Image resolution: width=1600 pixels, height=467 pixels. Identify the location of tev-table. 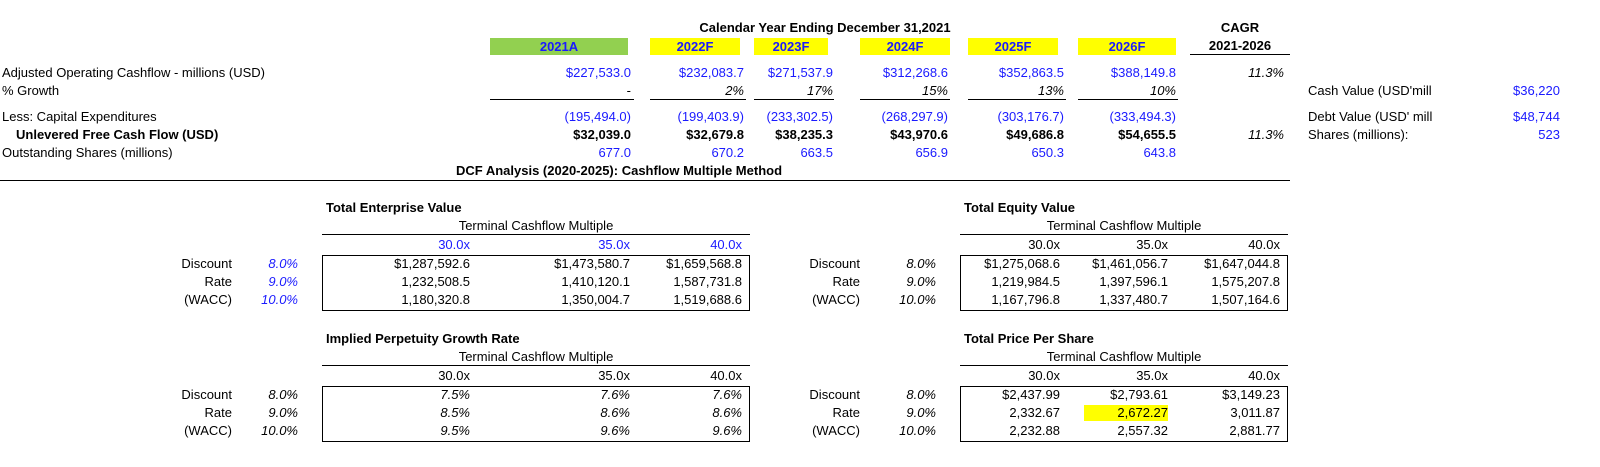
(536, 283).